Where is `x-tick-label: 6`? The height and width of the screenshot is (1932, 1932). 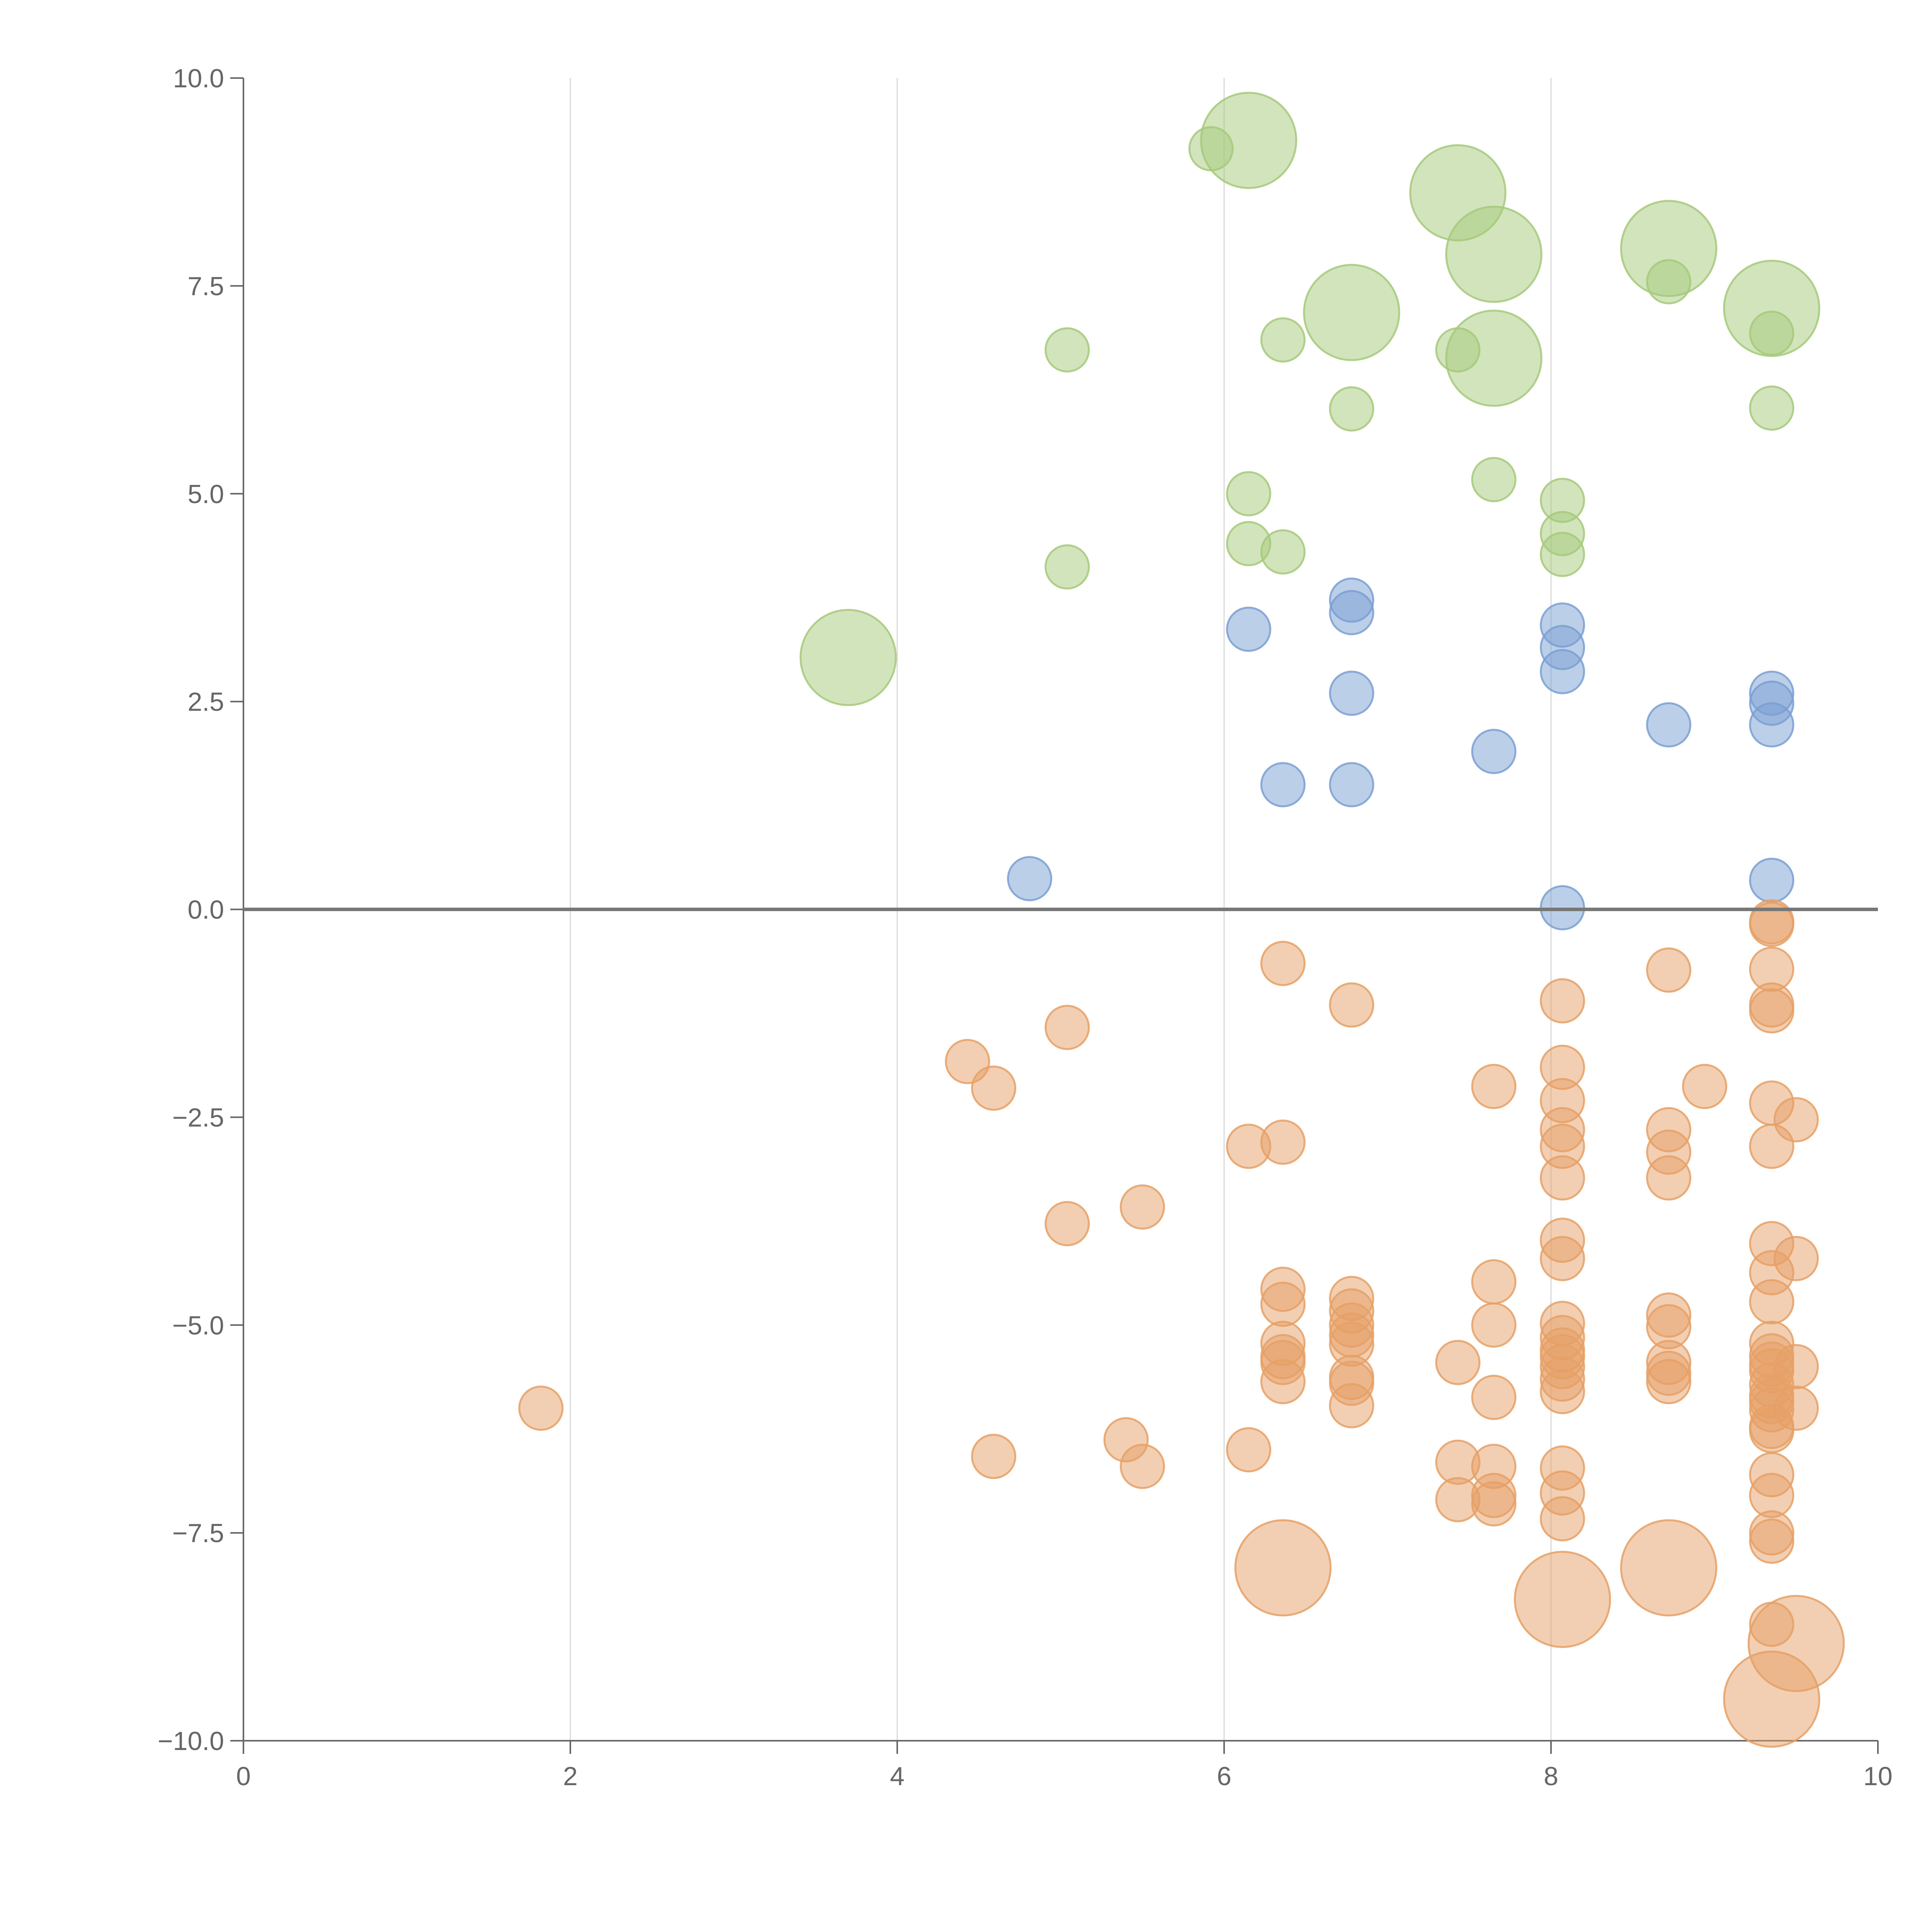 x-tick-label: 6 is located at coordinates (1224, 1777).